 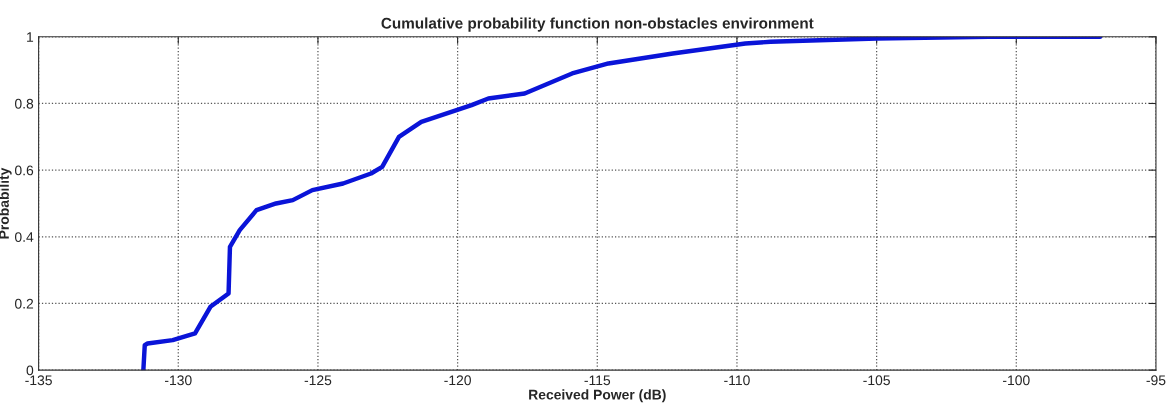 What do you see at coordinates (597, 380) in the screenshot?
I see `x-tick-label: -115` at bounding box center [597, 380].